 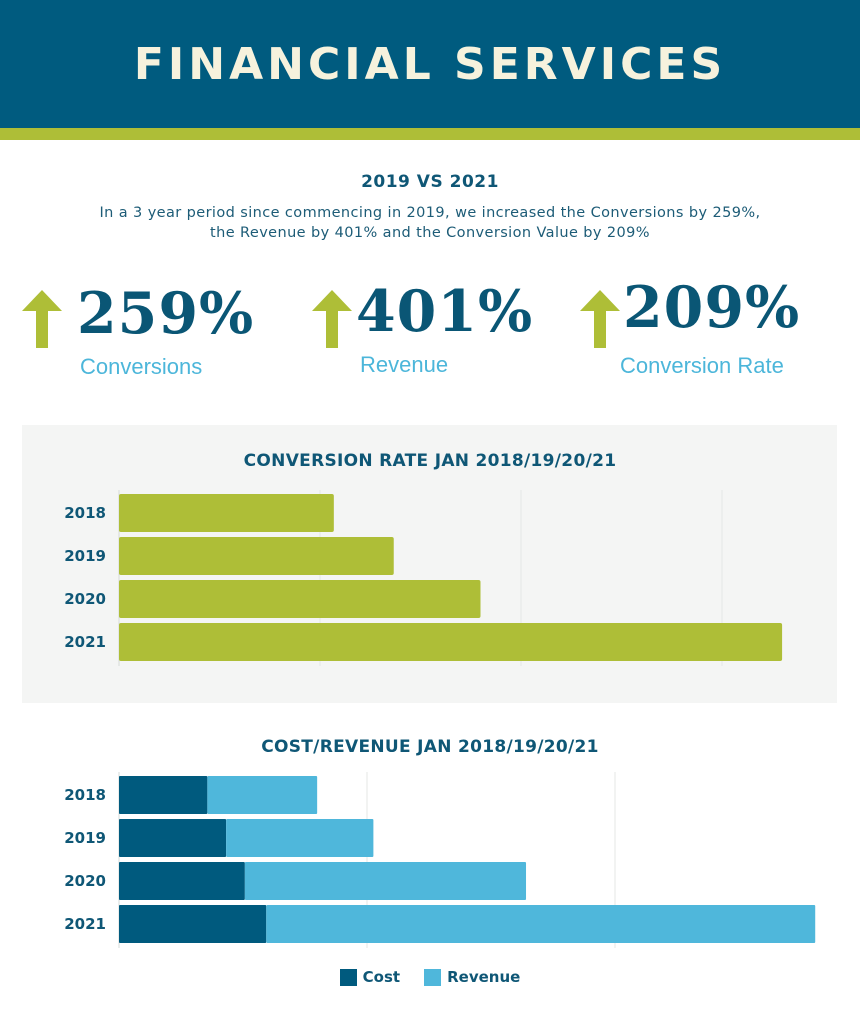 I want to click on stat-label: Conversion Rate, so click(x=702, y=365).